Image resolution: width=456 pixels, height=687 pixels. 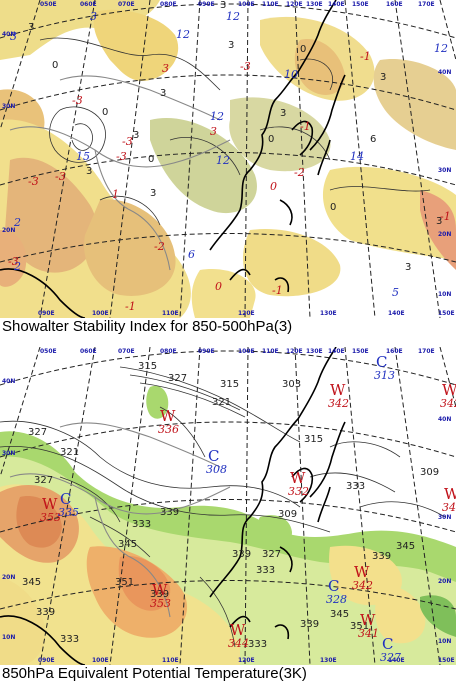 I want to click on ssi-latitude-labels-left: 40N 30N 20N, so click(x=8, y=132).